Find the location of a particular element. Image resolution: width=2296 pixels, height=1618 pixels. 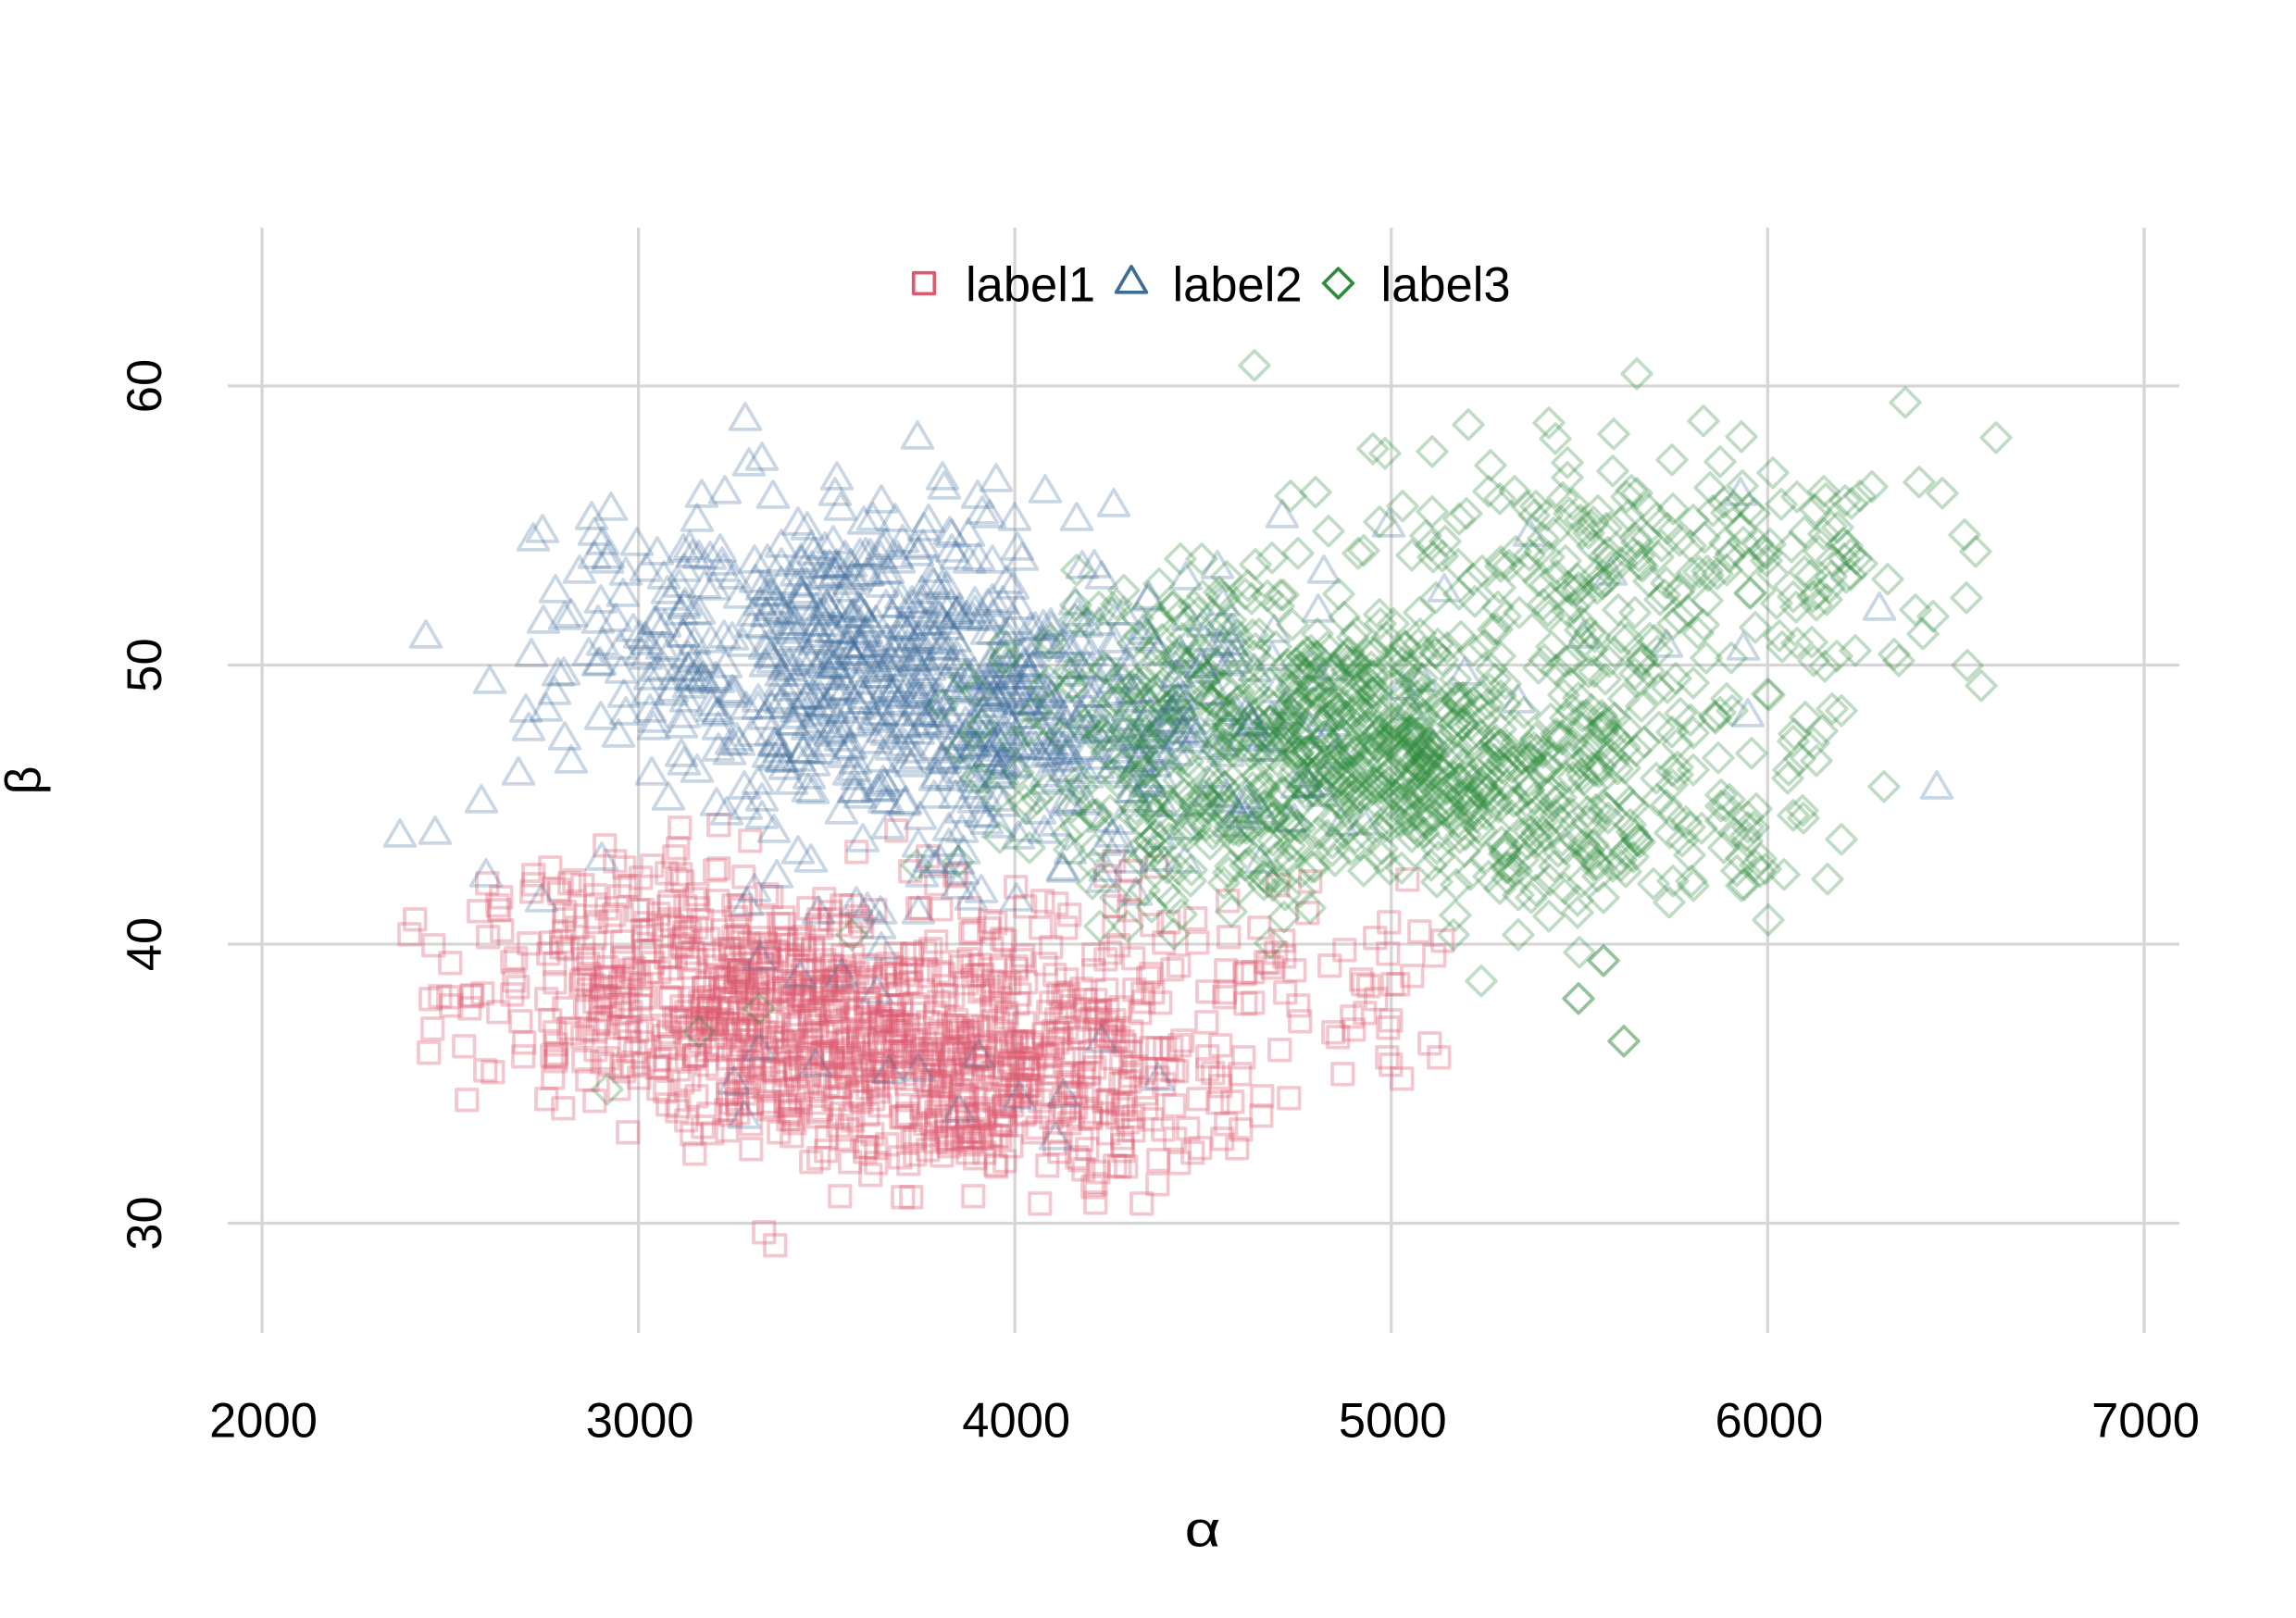

svg-text: 50 is located at coordinates (145, 664).